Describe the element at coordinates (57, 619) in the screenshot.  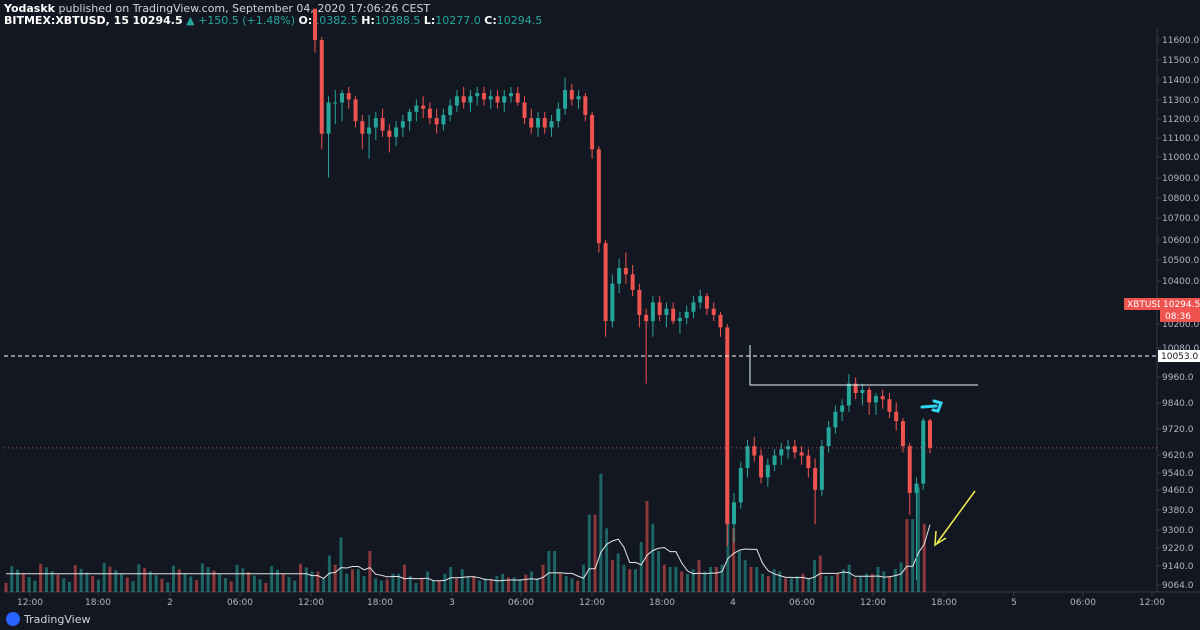
I see `brand-name: TradingView` at that location.